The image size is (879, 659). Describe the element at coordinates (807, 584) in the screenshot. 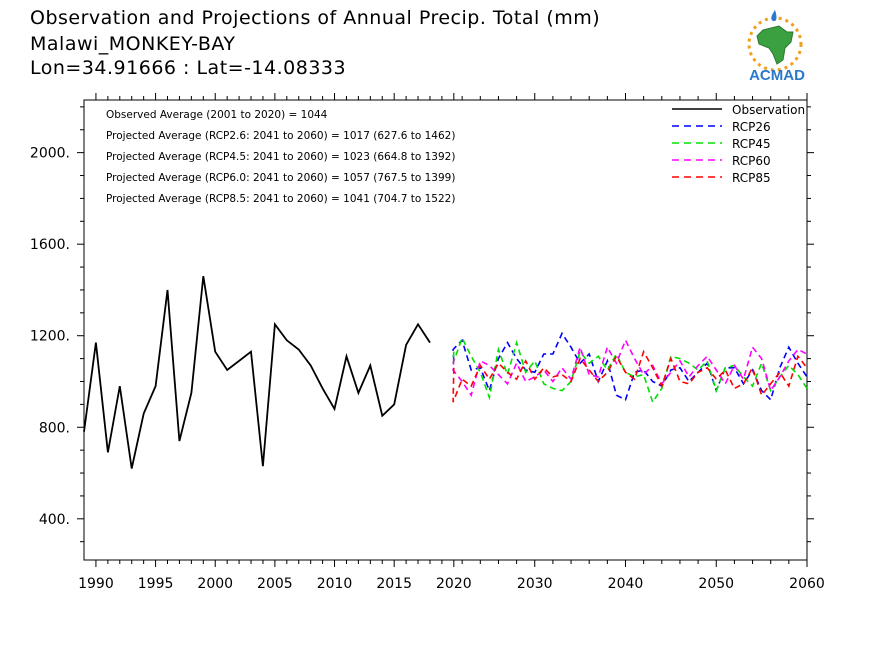

I see `x-tick-label: 2060` at that location.